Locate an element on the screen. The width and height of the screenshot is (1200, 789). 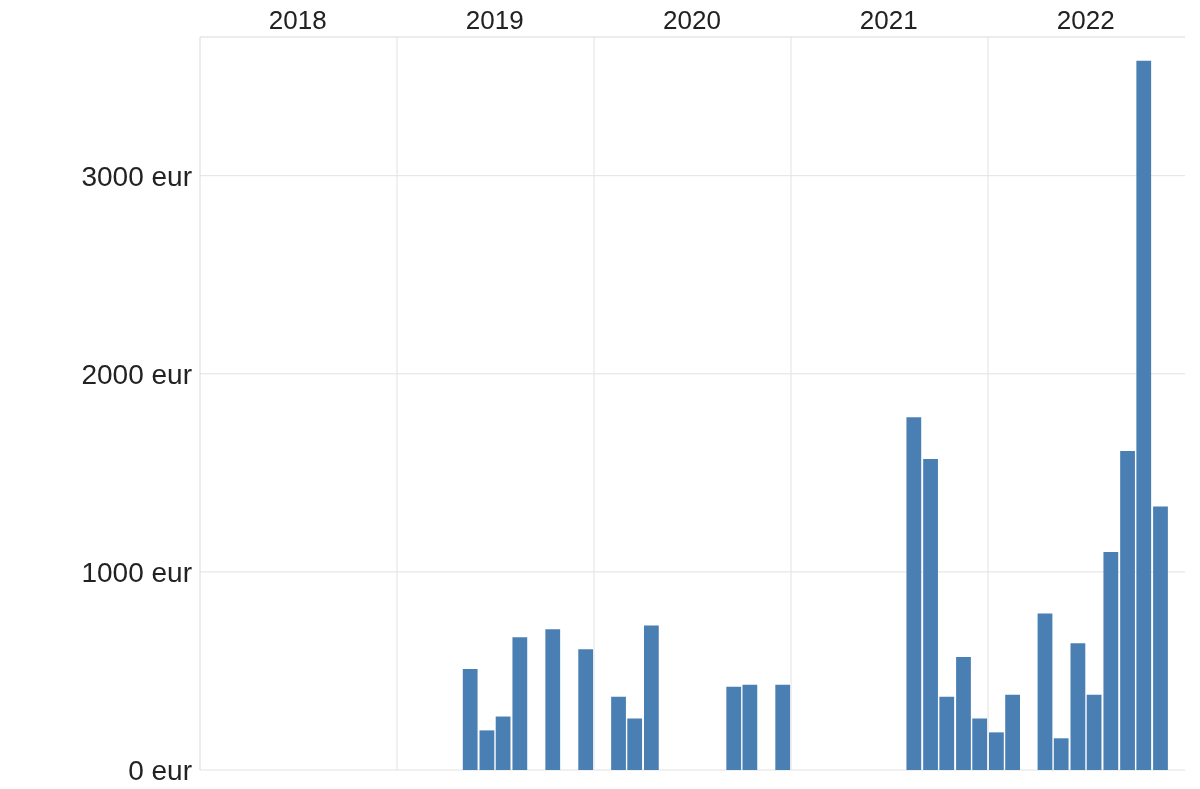
x-tick-label: 2020 is located at coordinates (692, 20).